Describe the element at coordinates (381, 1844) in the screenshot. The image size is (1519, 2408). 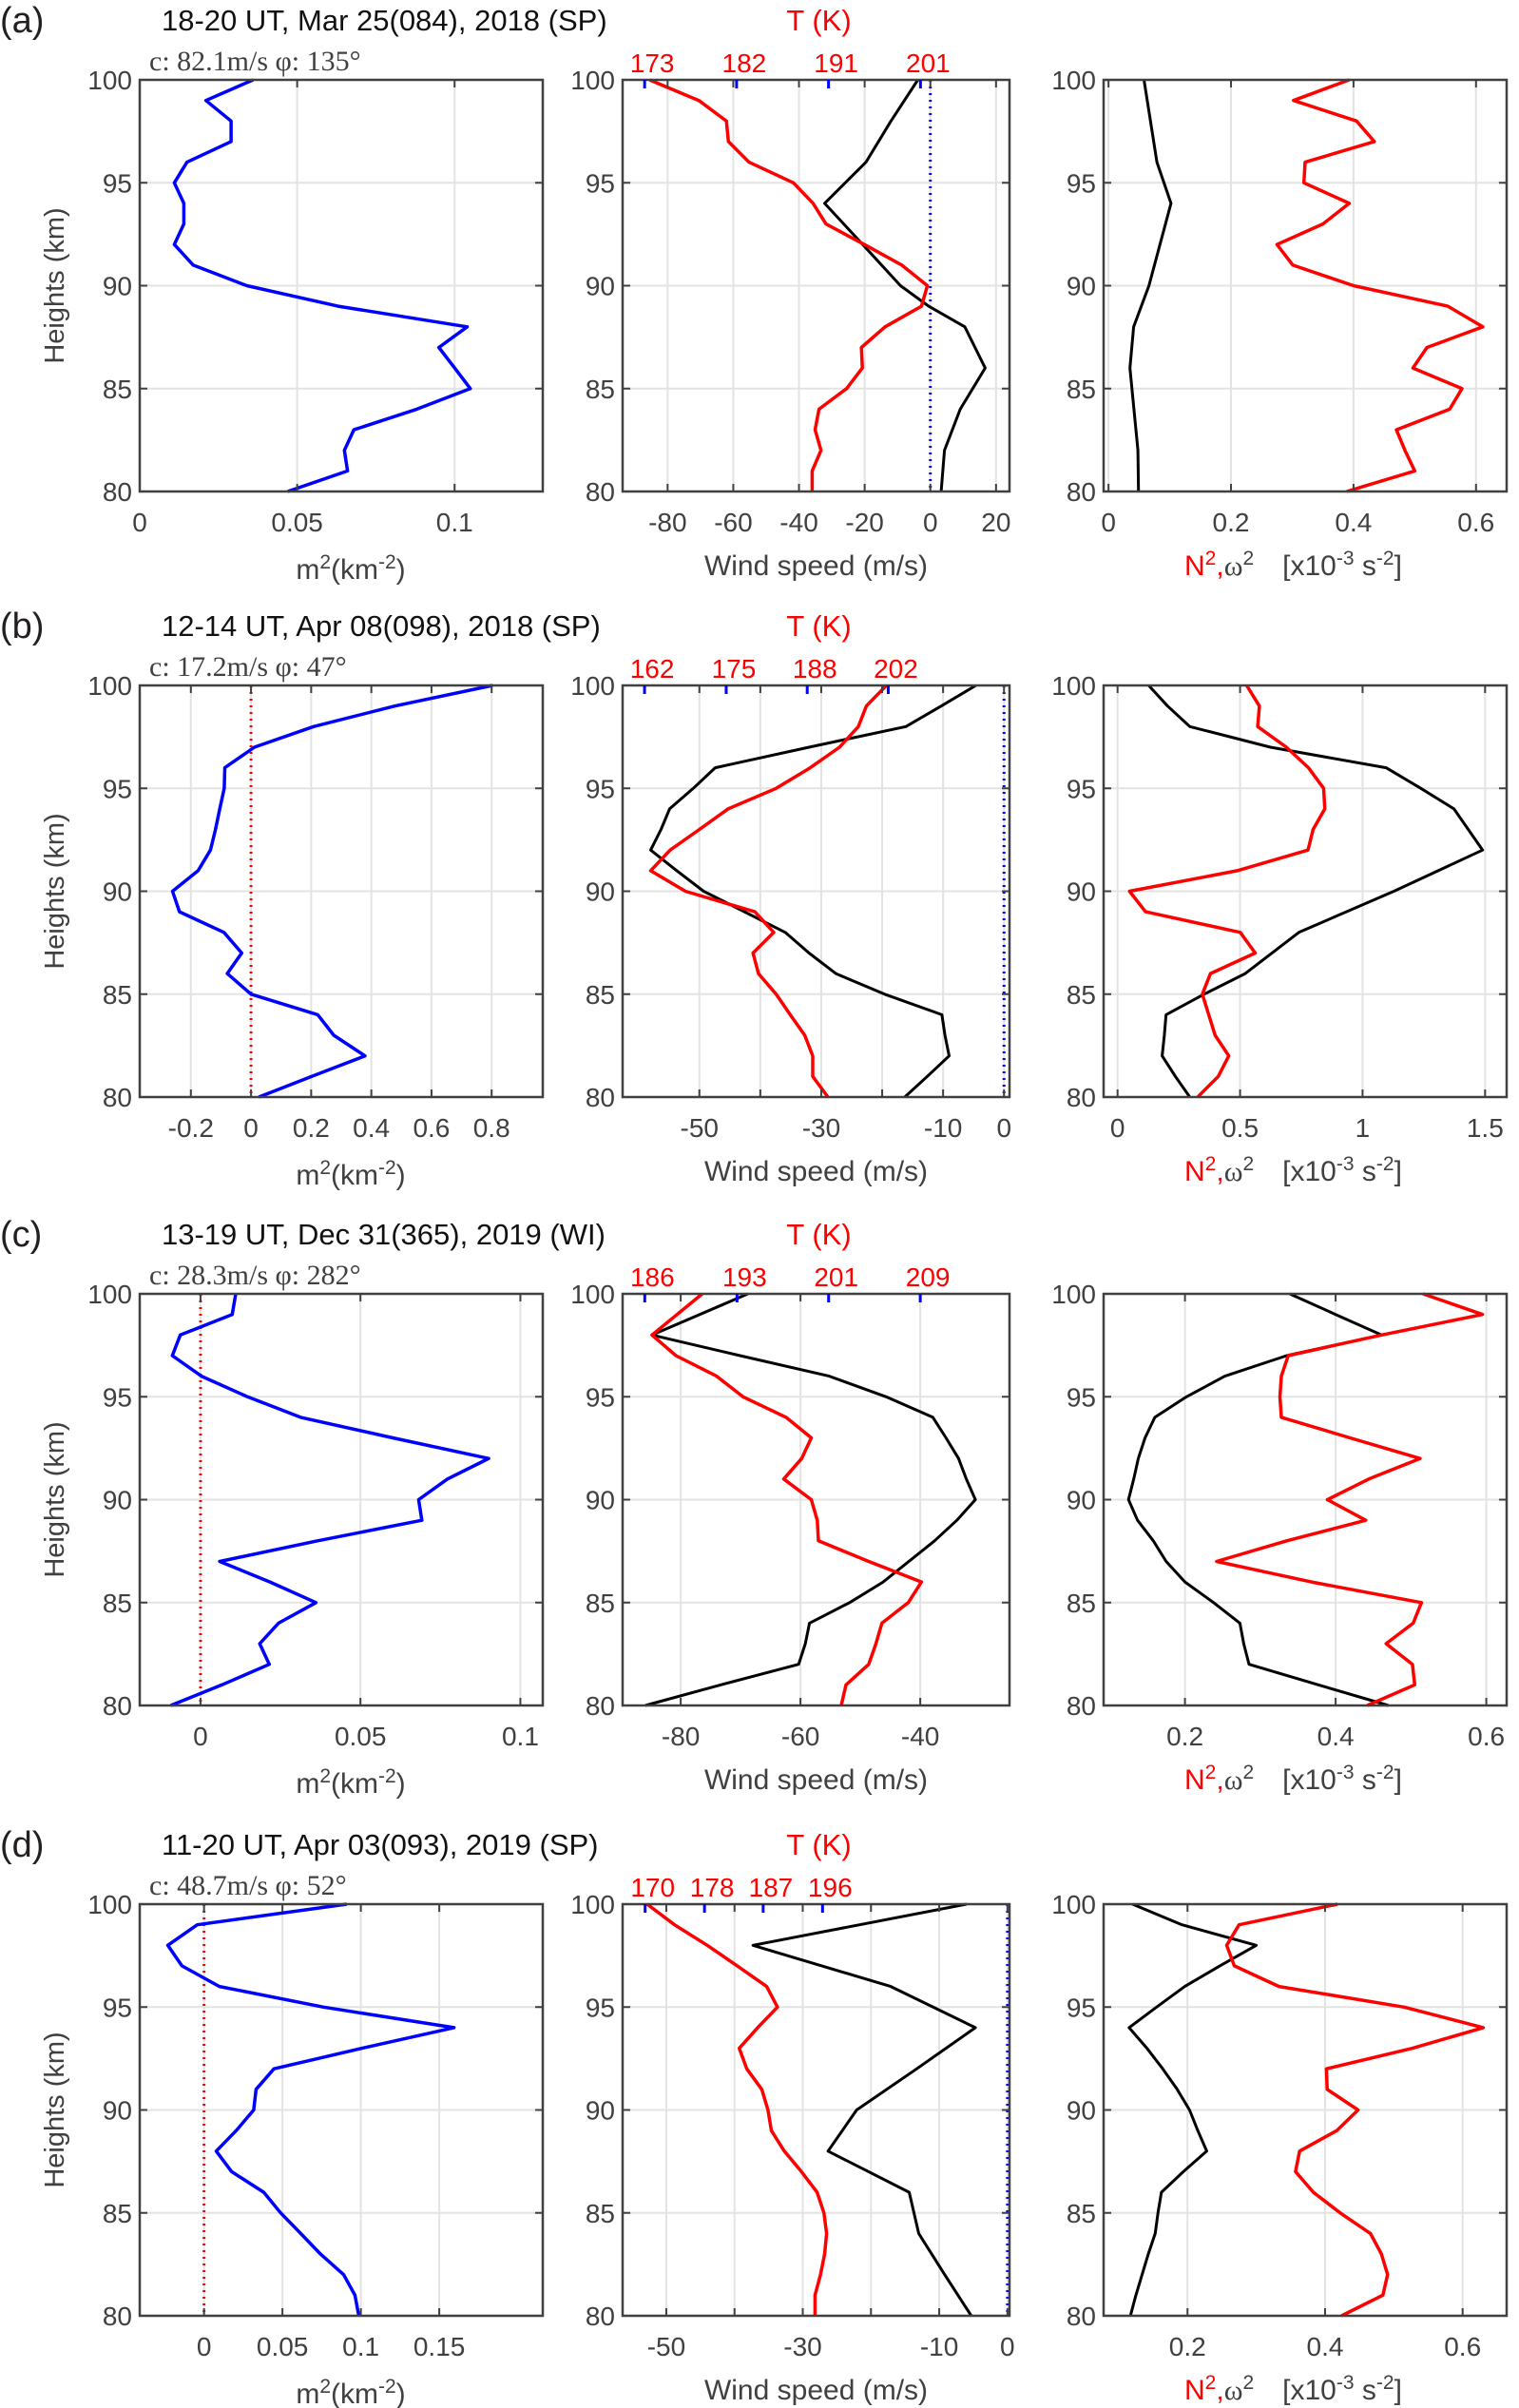
I see `panel-title: 11-20 UT, Apr 03(093), 2019 (SP)` at that location.